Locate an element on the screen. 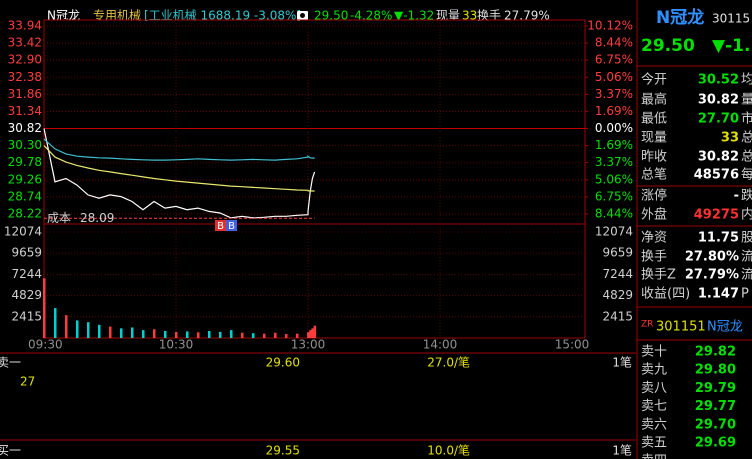  stat-value: 27.79% is located at coordinates (712, 275).